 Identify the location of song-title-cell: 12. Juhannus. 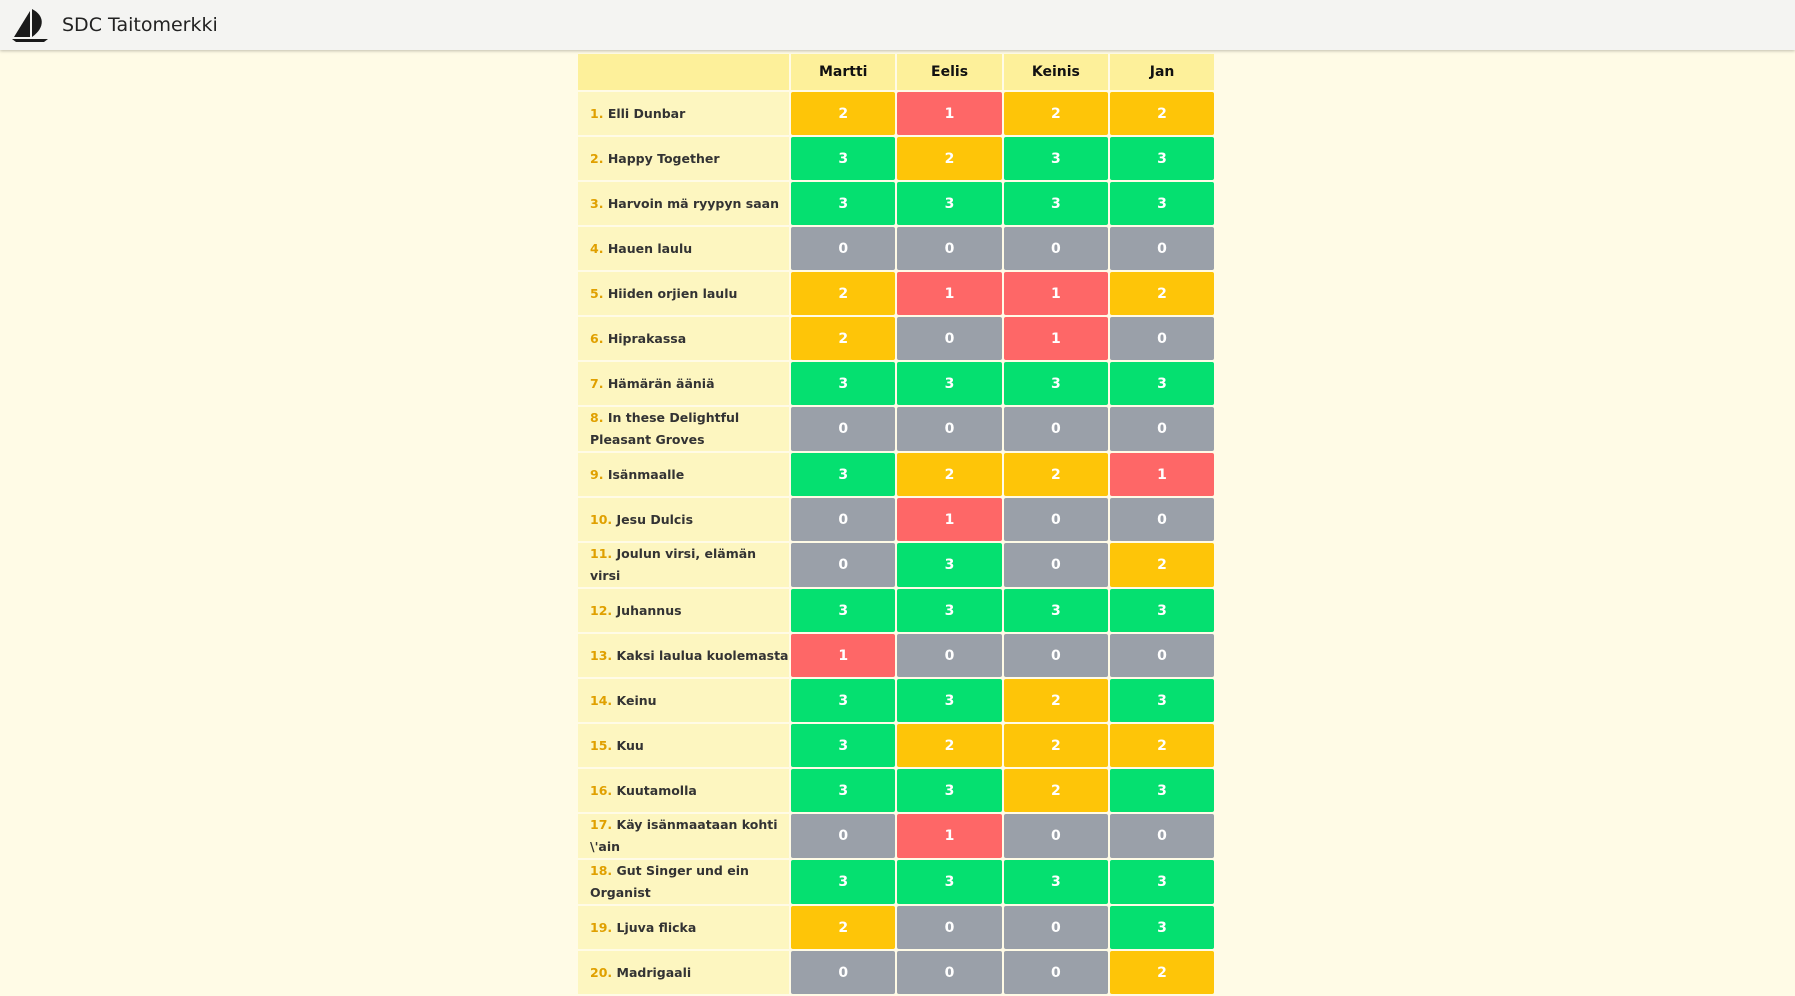
(683, 610).